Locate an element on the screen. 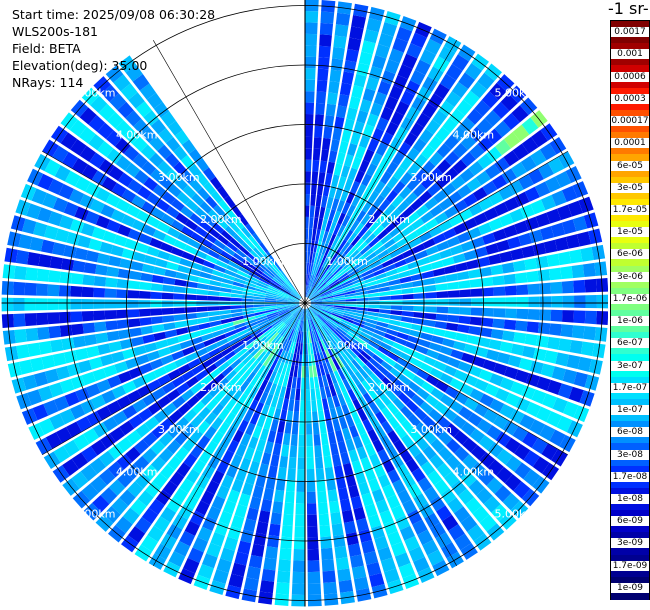 The height and width of the screenshot is (610, 650). azimuth-spoke is located at coordinates (436, 227).